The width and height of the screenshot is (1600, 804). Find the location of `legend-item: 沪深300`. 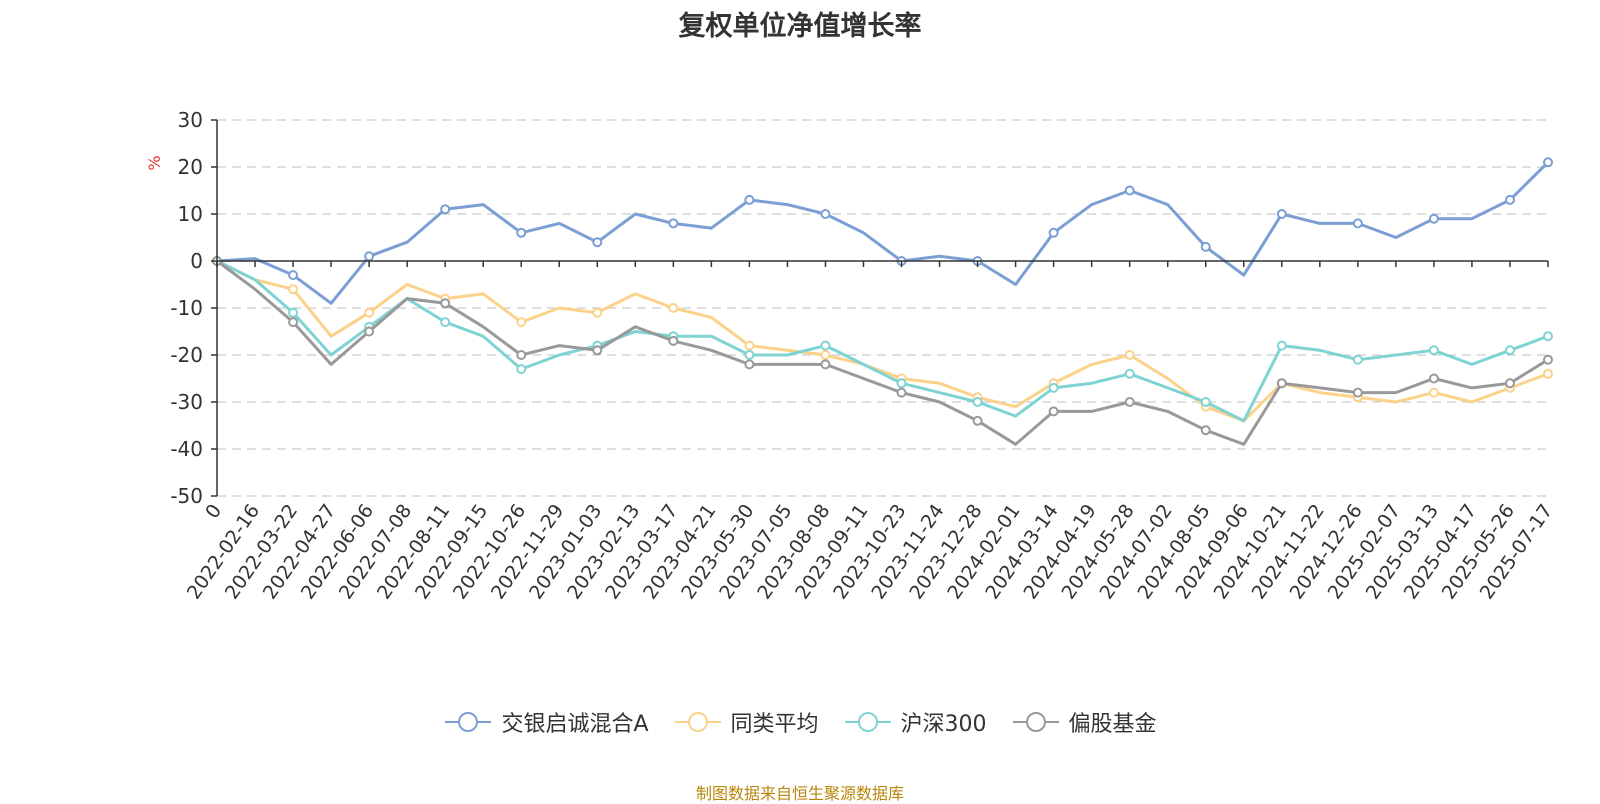

legend-item: 沪深300 is located at coordinates (915, 722).